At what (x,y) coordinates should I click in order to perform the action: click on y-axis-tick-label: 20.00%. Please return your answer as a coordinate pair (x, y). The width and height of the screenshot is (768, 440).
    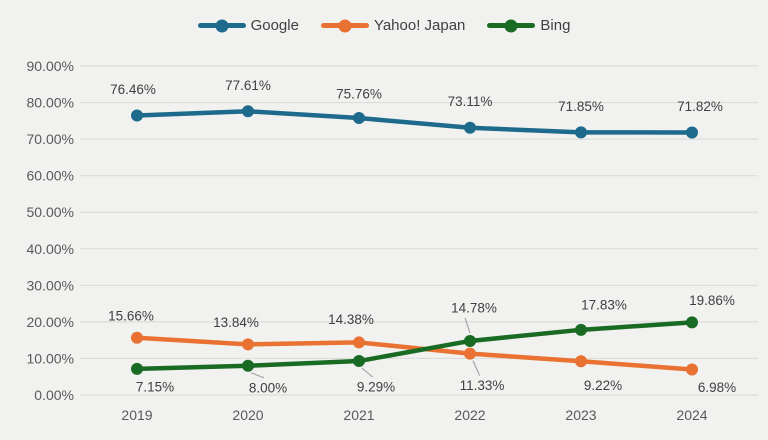
    Looking at the image, I should click on (50, 322).